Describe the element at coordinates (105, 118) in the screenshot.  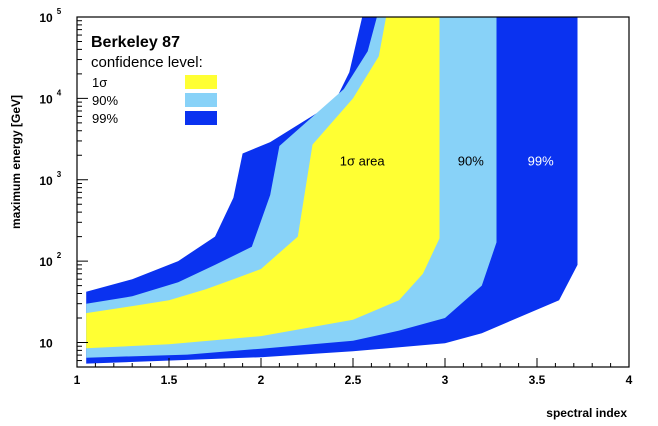
I see `legend-entry-label: 99%` at that location.